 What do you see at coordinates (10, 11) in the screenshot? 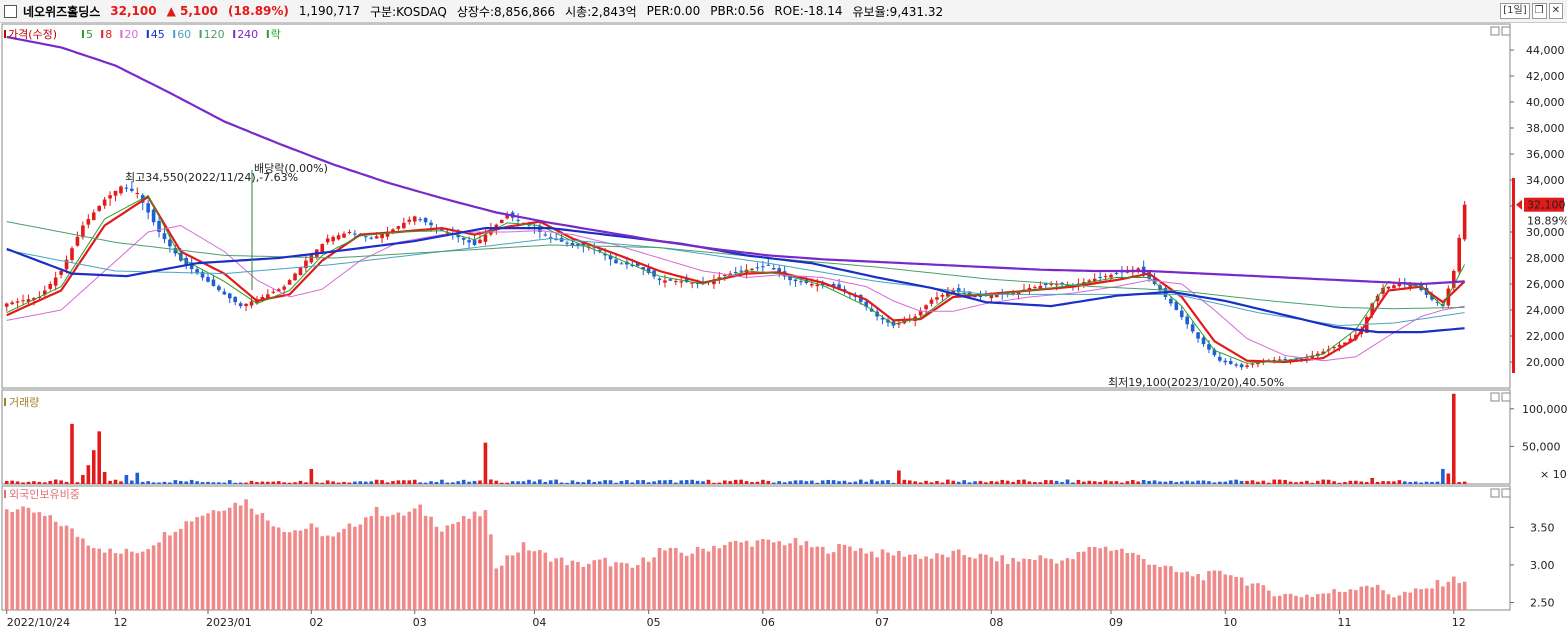
I see `select-checkbox` at bounding box center [10, 11].